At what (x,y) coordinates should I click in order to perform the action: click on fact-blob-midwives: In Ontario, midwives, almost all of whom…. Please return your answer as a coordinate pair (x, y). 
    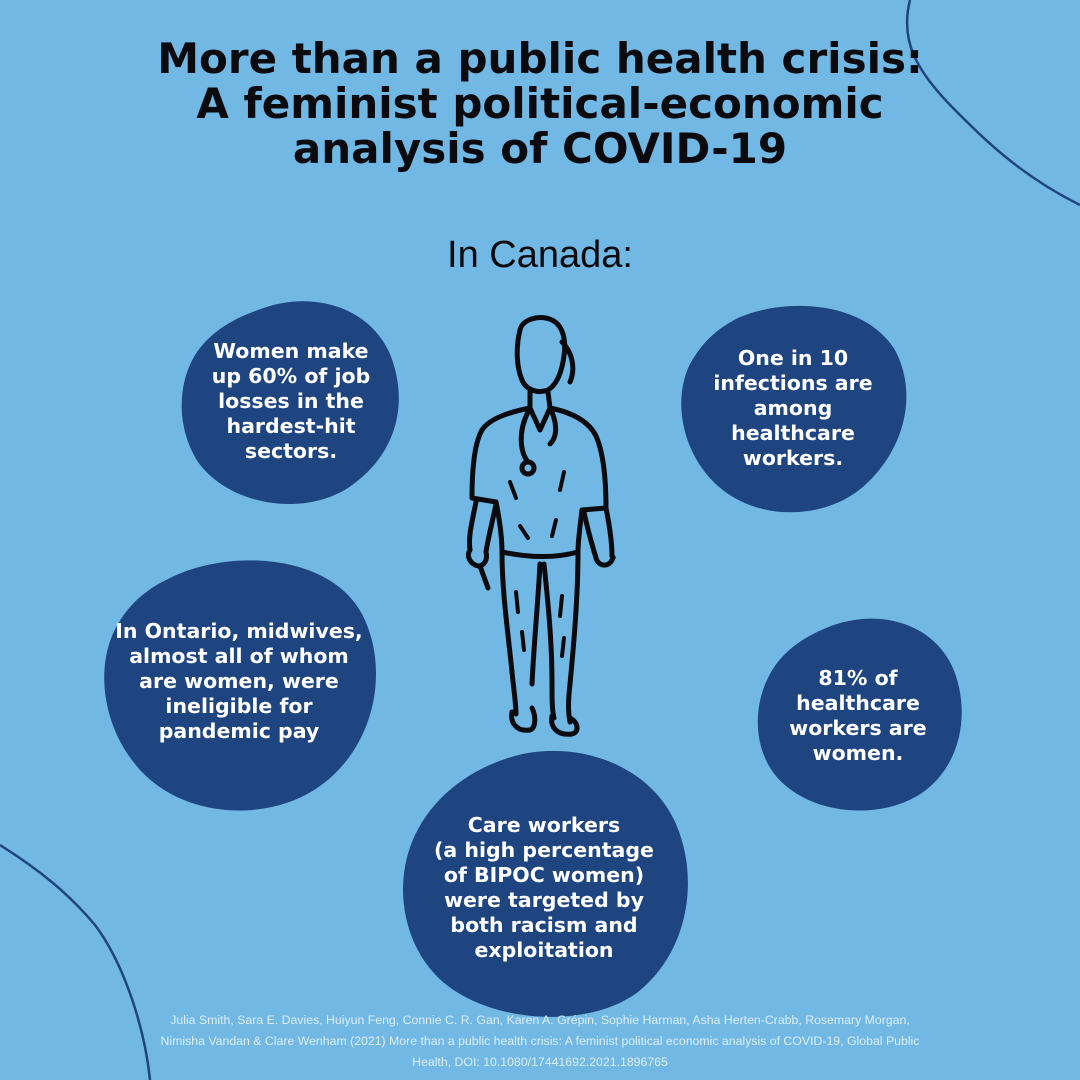
    Looking at the image, I should click on (239, 684).